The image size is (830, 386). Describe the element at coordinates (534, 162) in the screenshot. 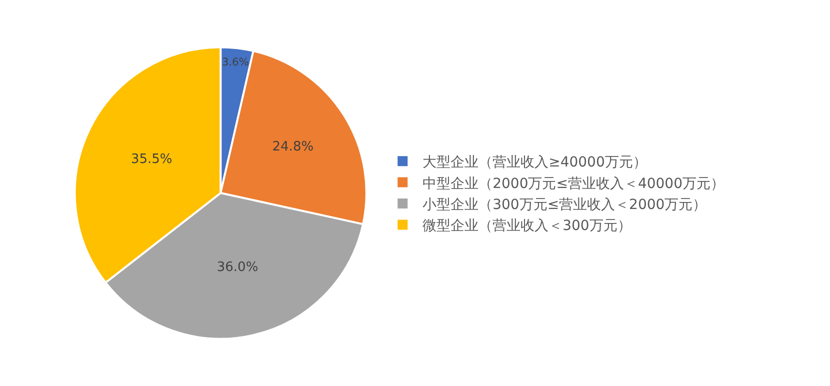

I see `legend-label: 大型企业（营业收入≥40000万元）` at that location.